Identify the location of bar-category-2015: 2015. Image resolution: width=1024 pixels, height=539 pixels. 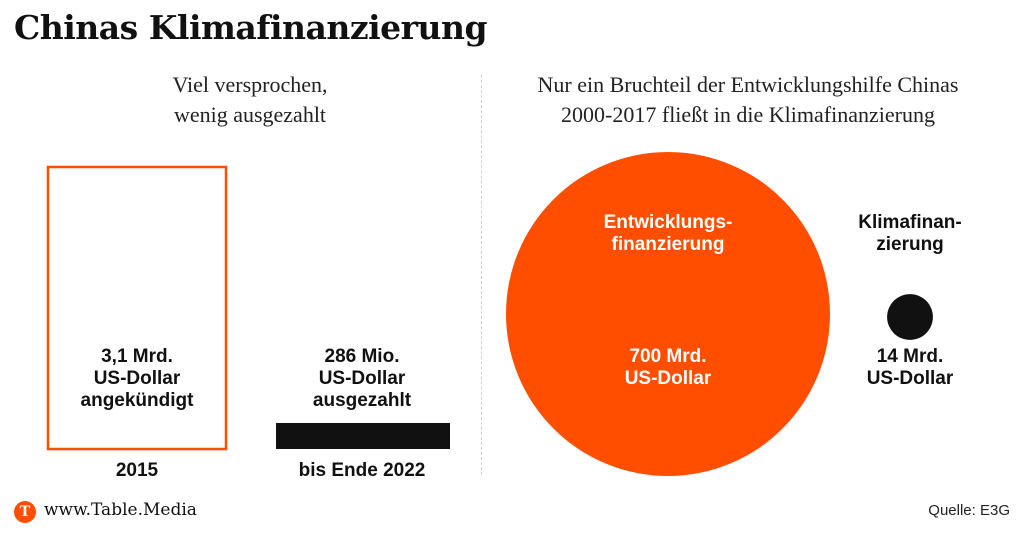
(137, 470).